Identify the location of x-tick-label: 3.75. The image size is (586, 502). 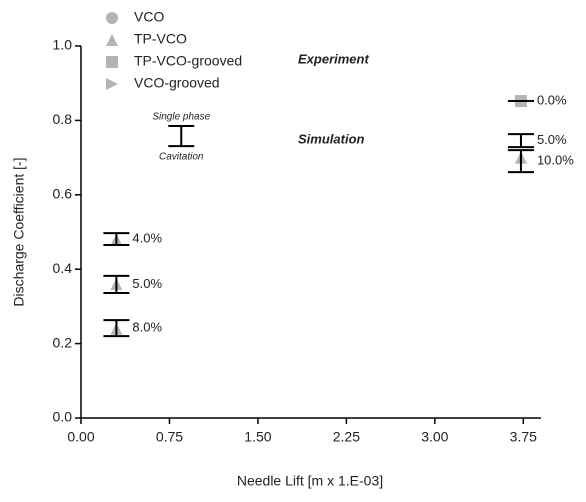
(523, 437).